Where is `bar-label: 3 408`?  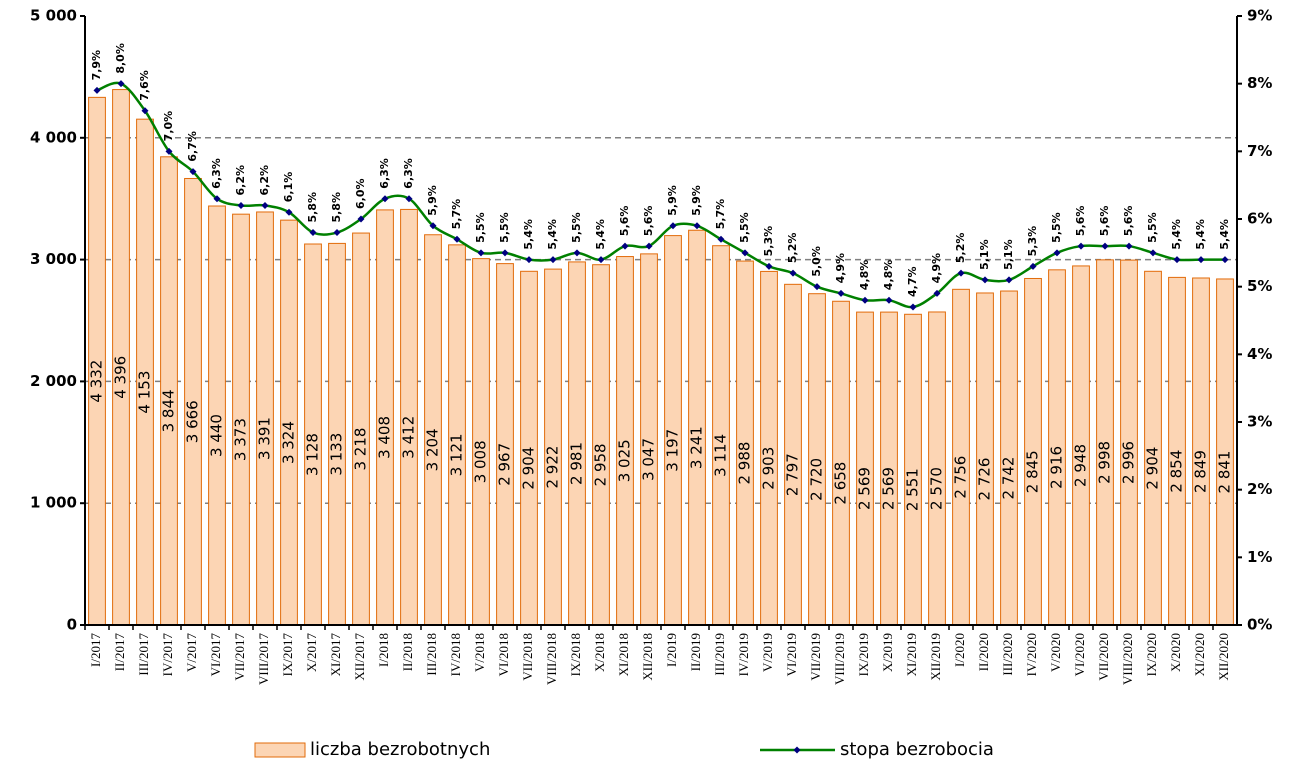 bar-label: 3 408 is located at coordinates (385, 437).